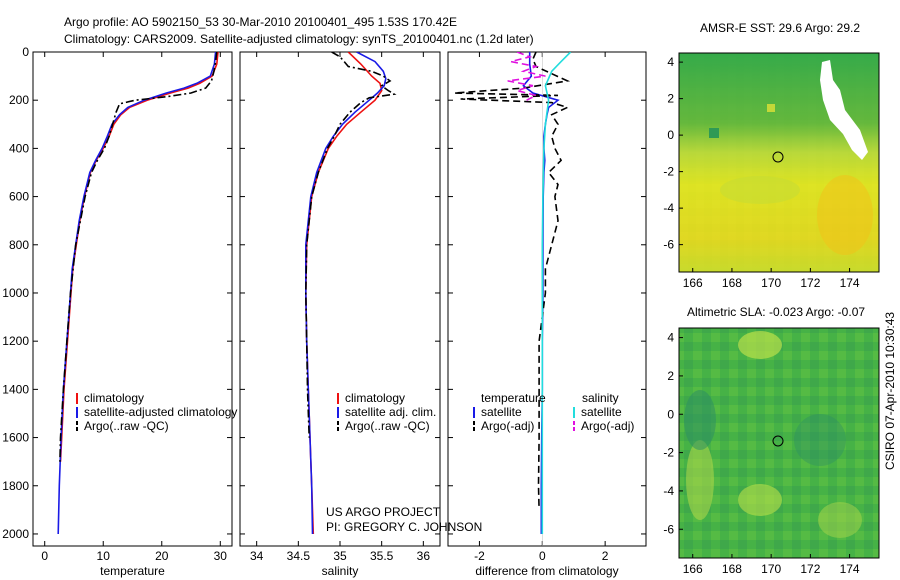 The height and width of the screenshot is (580, 900). Describe the element at coordinates (771, 108) in the screenshot. I see `sst-warm-cell` at that location.